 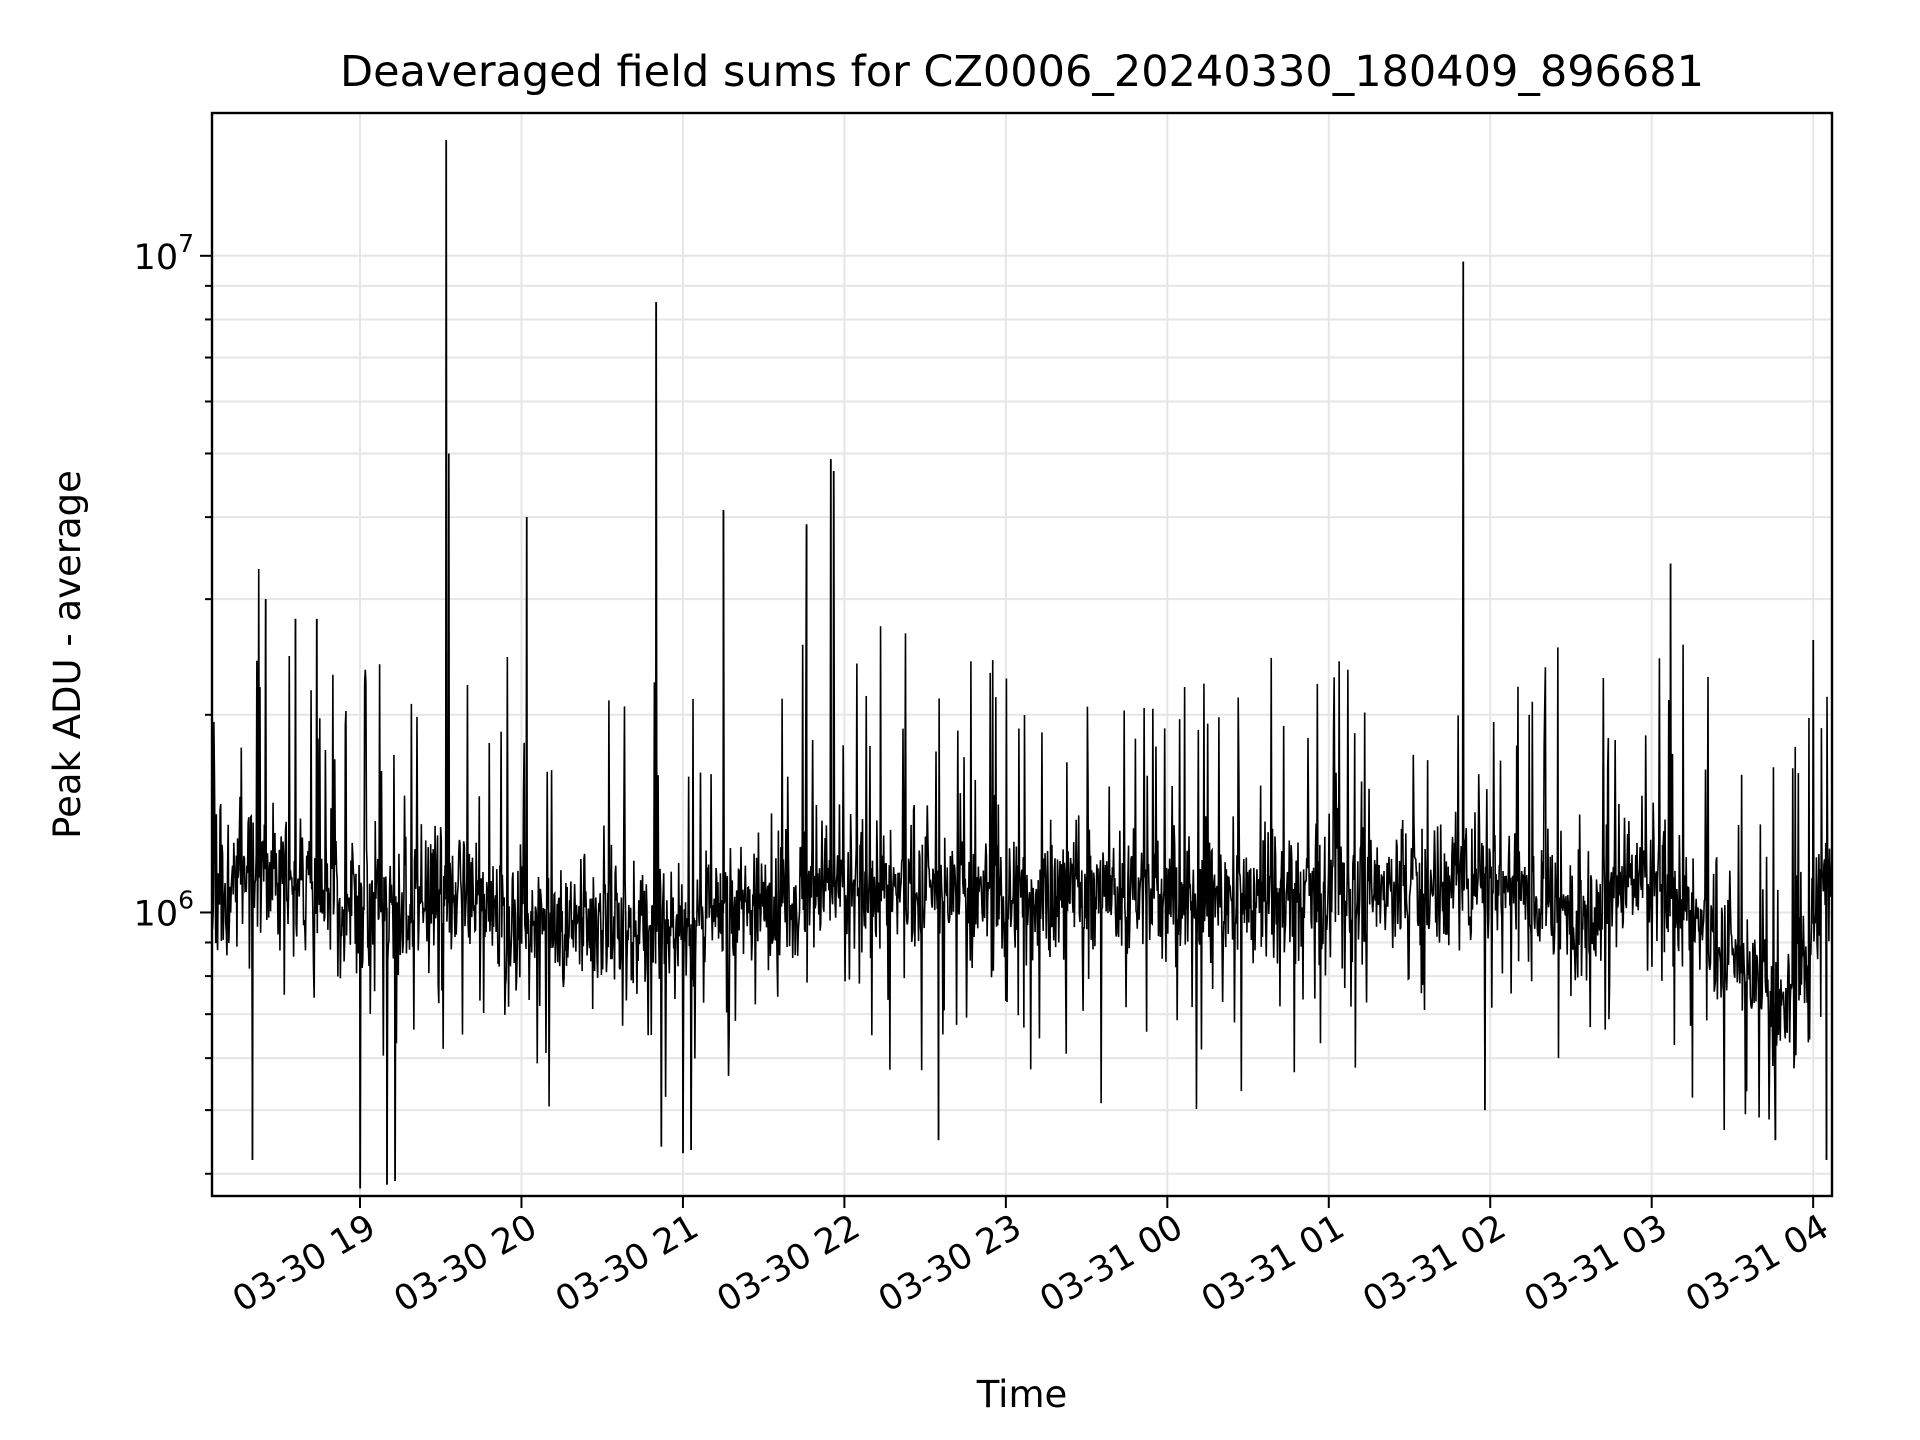 I want to click on y-tick-label: 10⁶, so click(x=164, y=909).